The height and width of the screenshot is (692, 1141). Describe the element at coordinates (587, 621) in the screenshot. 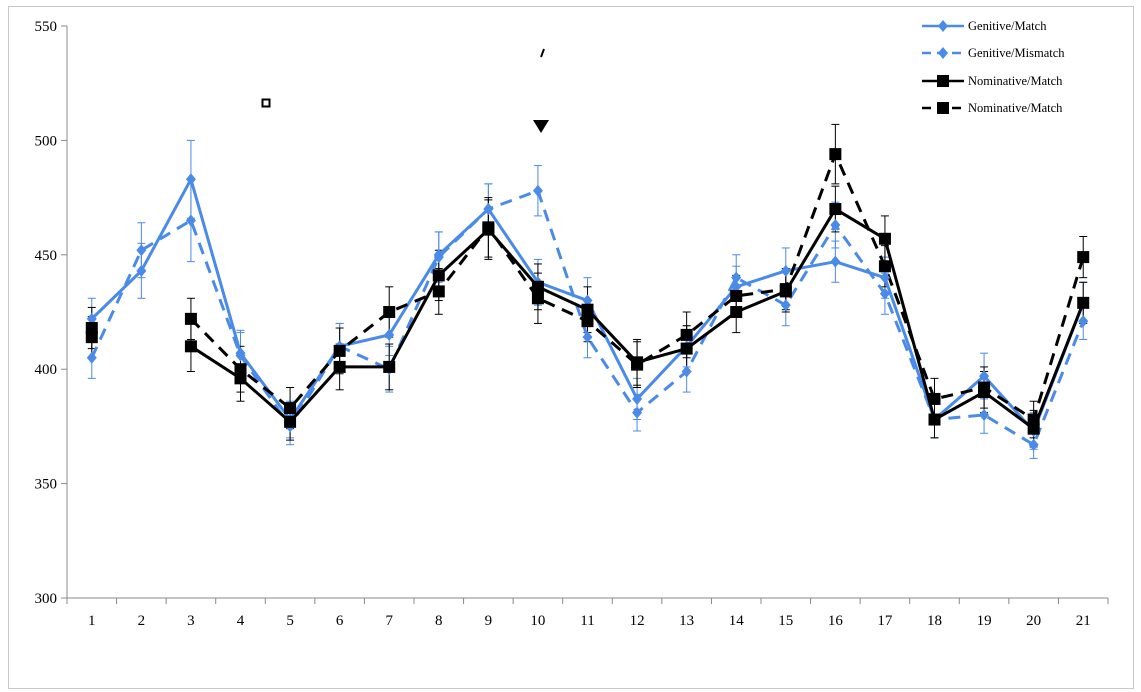

I see `x-tick-label: 11` at that location.